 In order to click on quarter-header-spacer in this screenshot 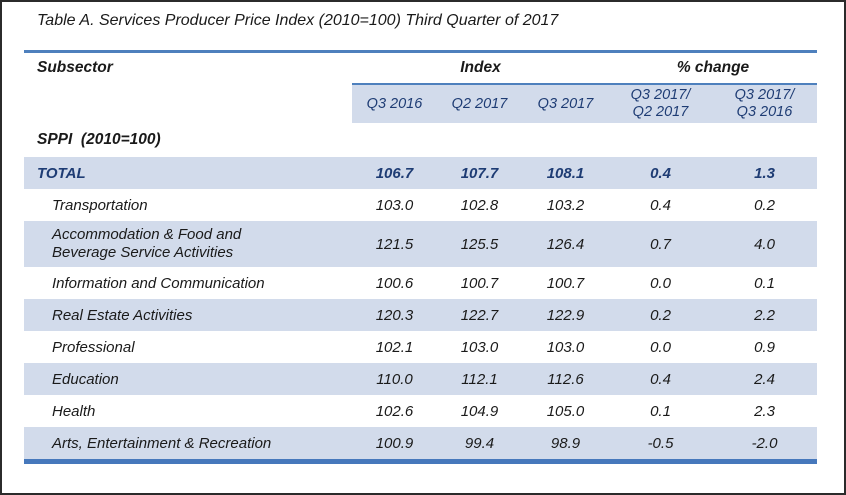, I will do `click(188, 103)`.